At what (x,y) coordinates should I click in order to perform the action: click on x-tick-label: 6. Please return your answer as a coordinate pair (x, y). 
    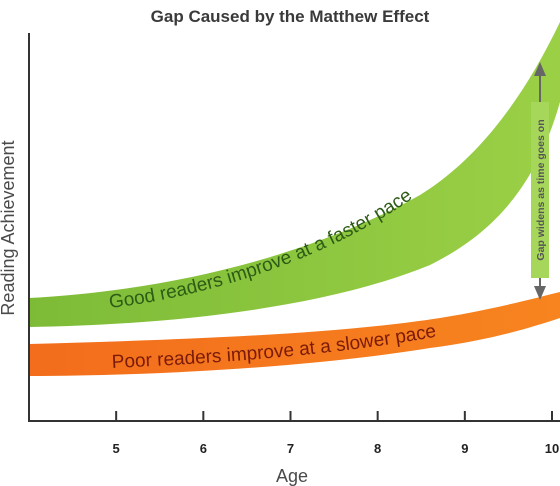
    Looking at the image, I should click on (203, 448).